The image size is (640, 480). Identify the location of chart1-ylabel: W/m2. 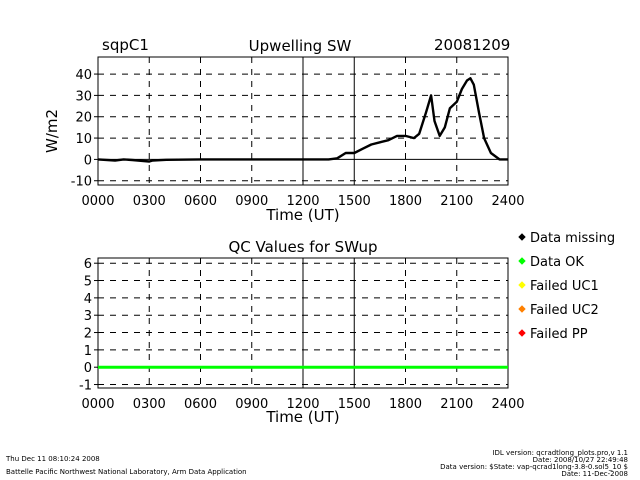
(52, 131).